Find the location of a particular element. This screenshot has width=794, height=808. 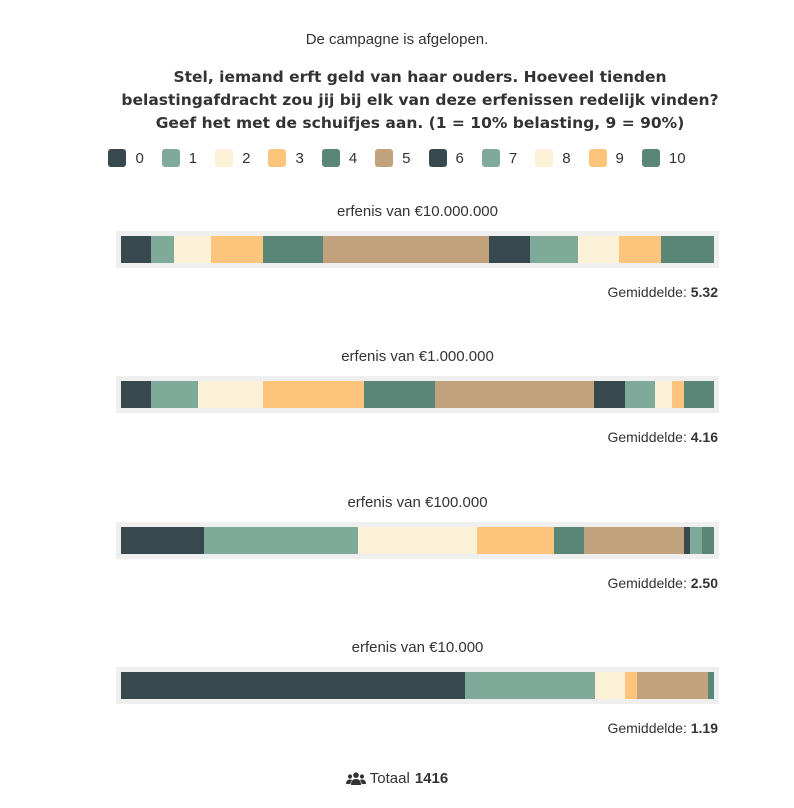

legend-item: 1 is located at coordinates (179, 158).